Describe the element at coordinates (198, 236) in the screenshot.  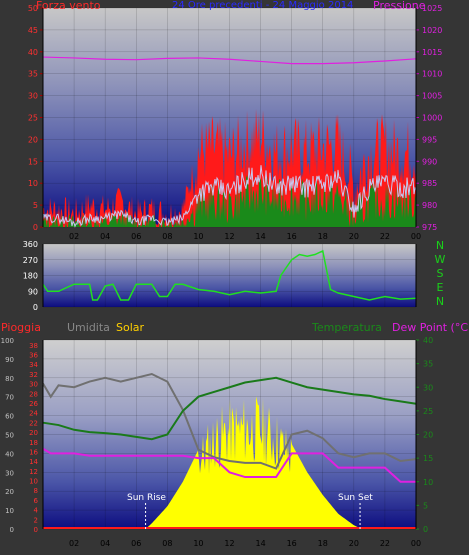
I see `wind-x-tick-label: 10` at that location.